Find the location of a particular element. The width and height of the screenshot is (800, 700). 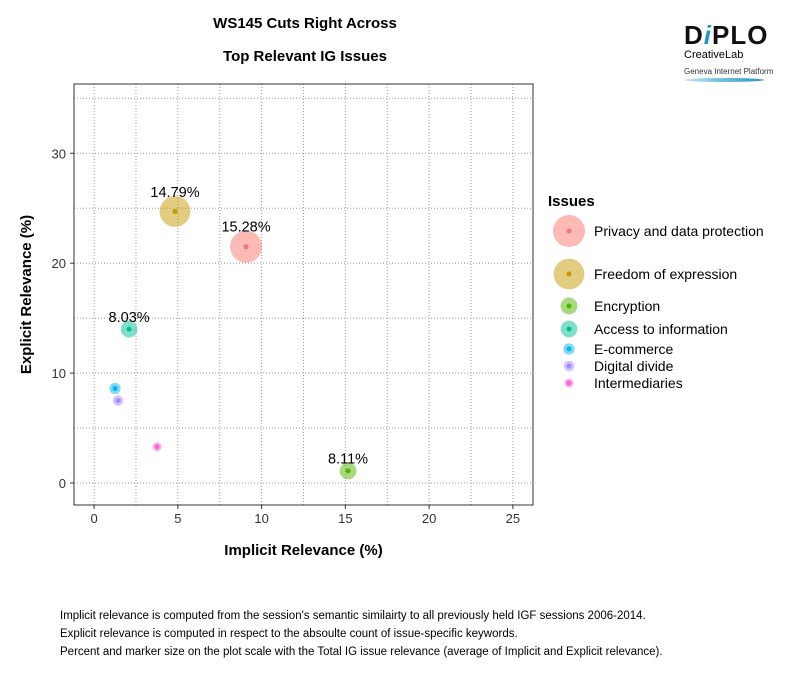

point-label: 8.03% is located at coordinates (129, 318).